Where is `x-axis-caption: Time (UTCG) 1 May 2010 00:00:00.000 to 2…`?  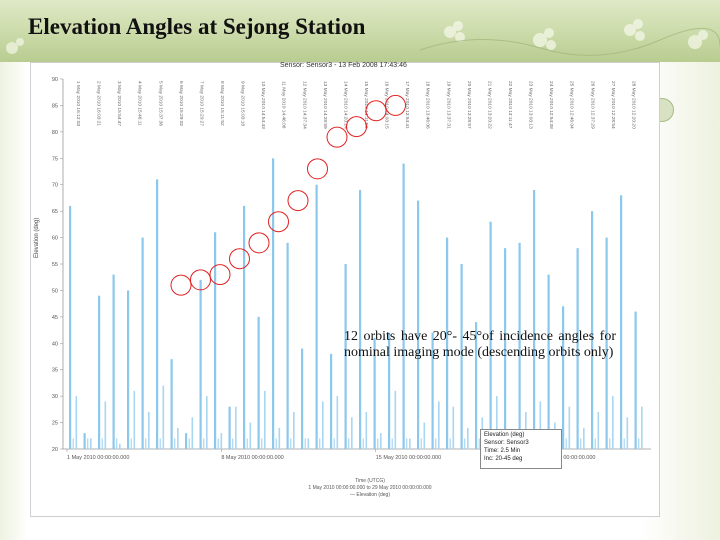
x-axis-caption: Time (UTCG) 1 May 2010 00:00:00.000 to 2… is located at coordinates (370, 488).